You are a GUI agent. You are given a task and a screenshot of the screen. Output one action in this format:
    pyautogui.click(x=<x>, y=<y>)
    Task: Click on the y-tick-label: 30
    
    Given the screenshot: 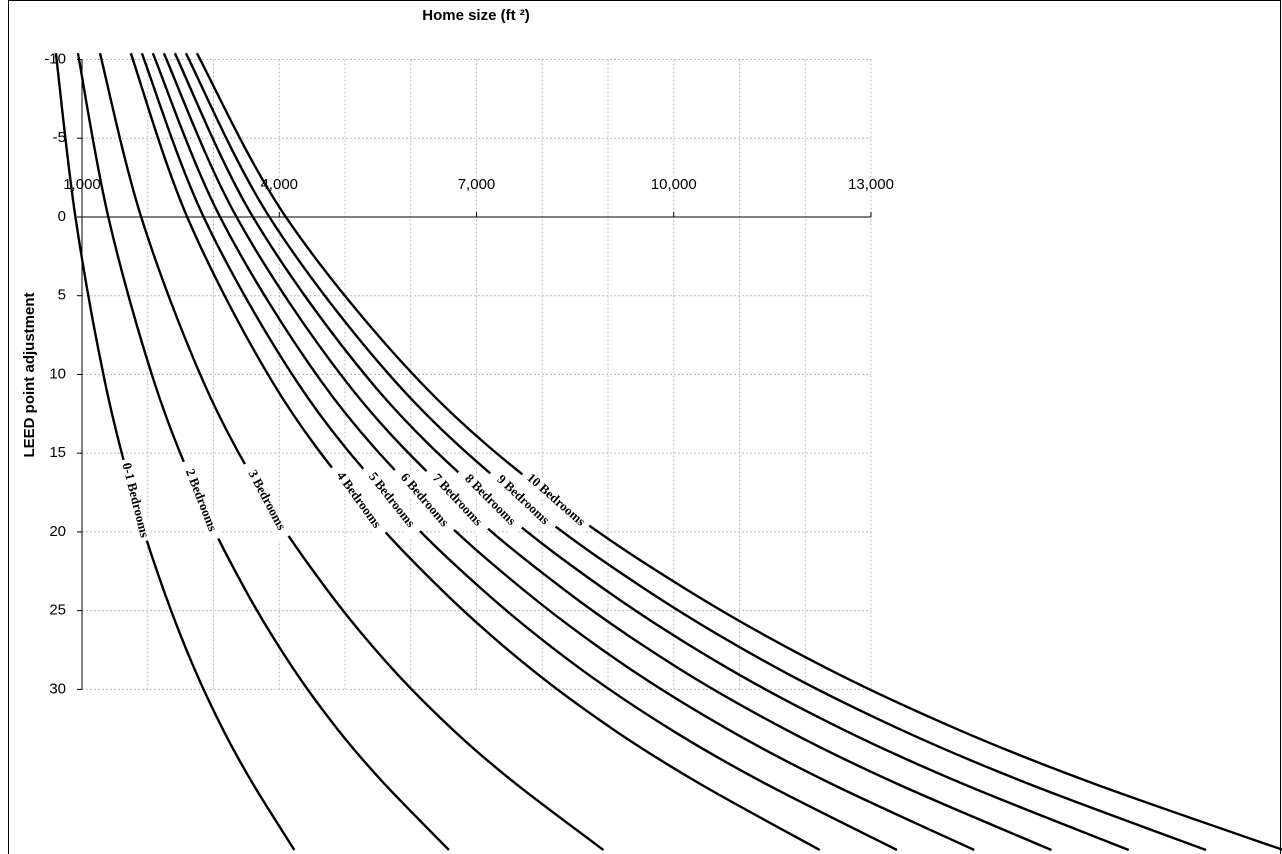 What is the action you would take?
    pyautogui.click(x=57, y=688)
    